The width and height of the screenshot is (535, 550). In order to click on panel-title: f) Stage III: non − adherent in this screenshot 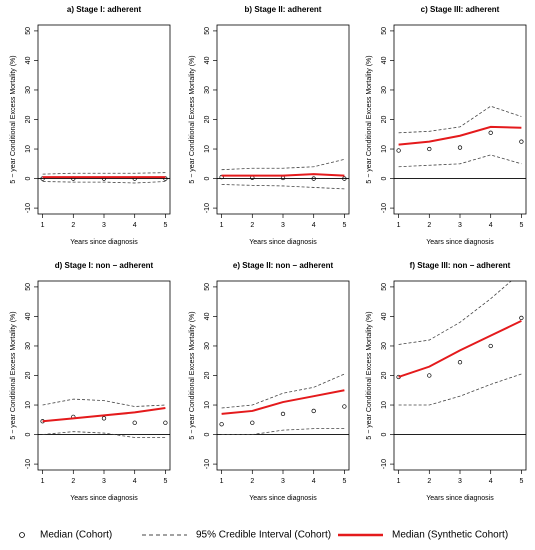, I will do `click(460, 265)`.